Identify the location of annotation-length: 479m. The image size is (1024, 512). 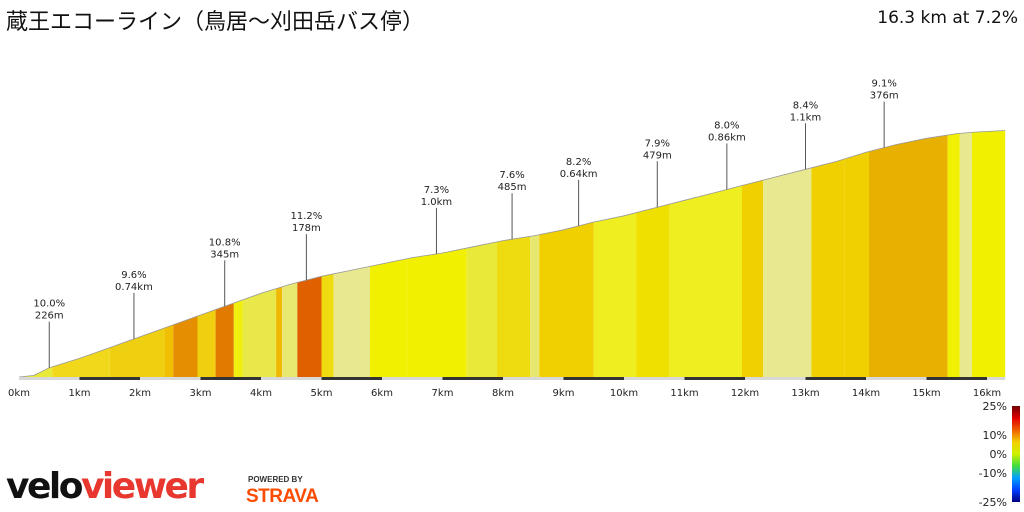
(657, 155).